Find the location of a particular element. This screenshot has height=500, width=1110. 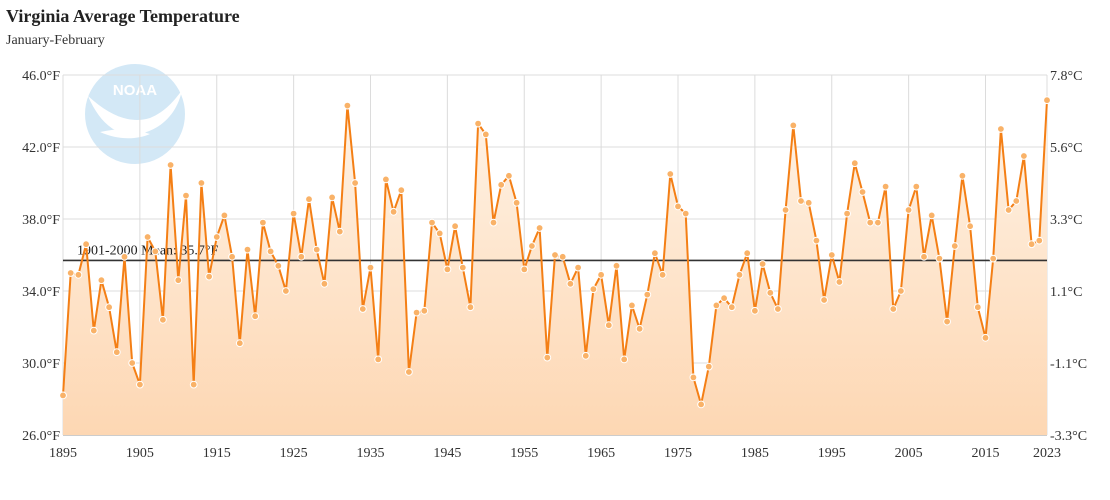

data-point-1924 is located at coordinates (286, 291).